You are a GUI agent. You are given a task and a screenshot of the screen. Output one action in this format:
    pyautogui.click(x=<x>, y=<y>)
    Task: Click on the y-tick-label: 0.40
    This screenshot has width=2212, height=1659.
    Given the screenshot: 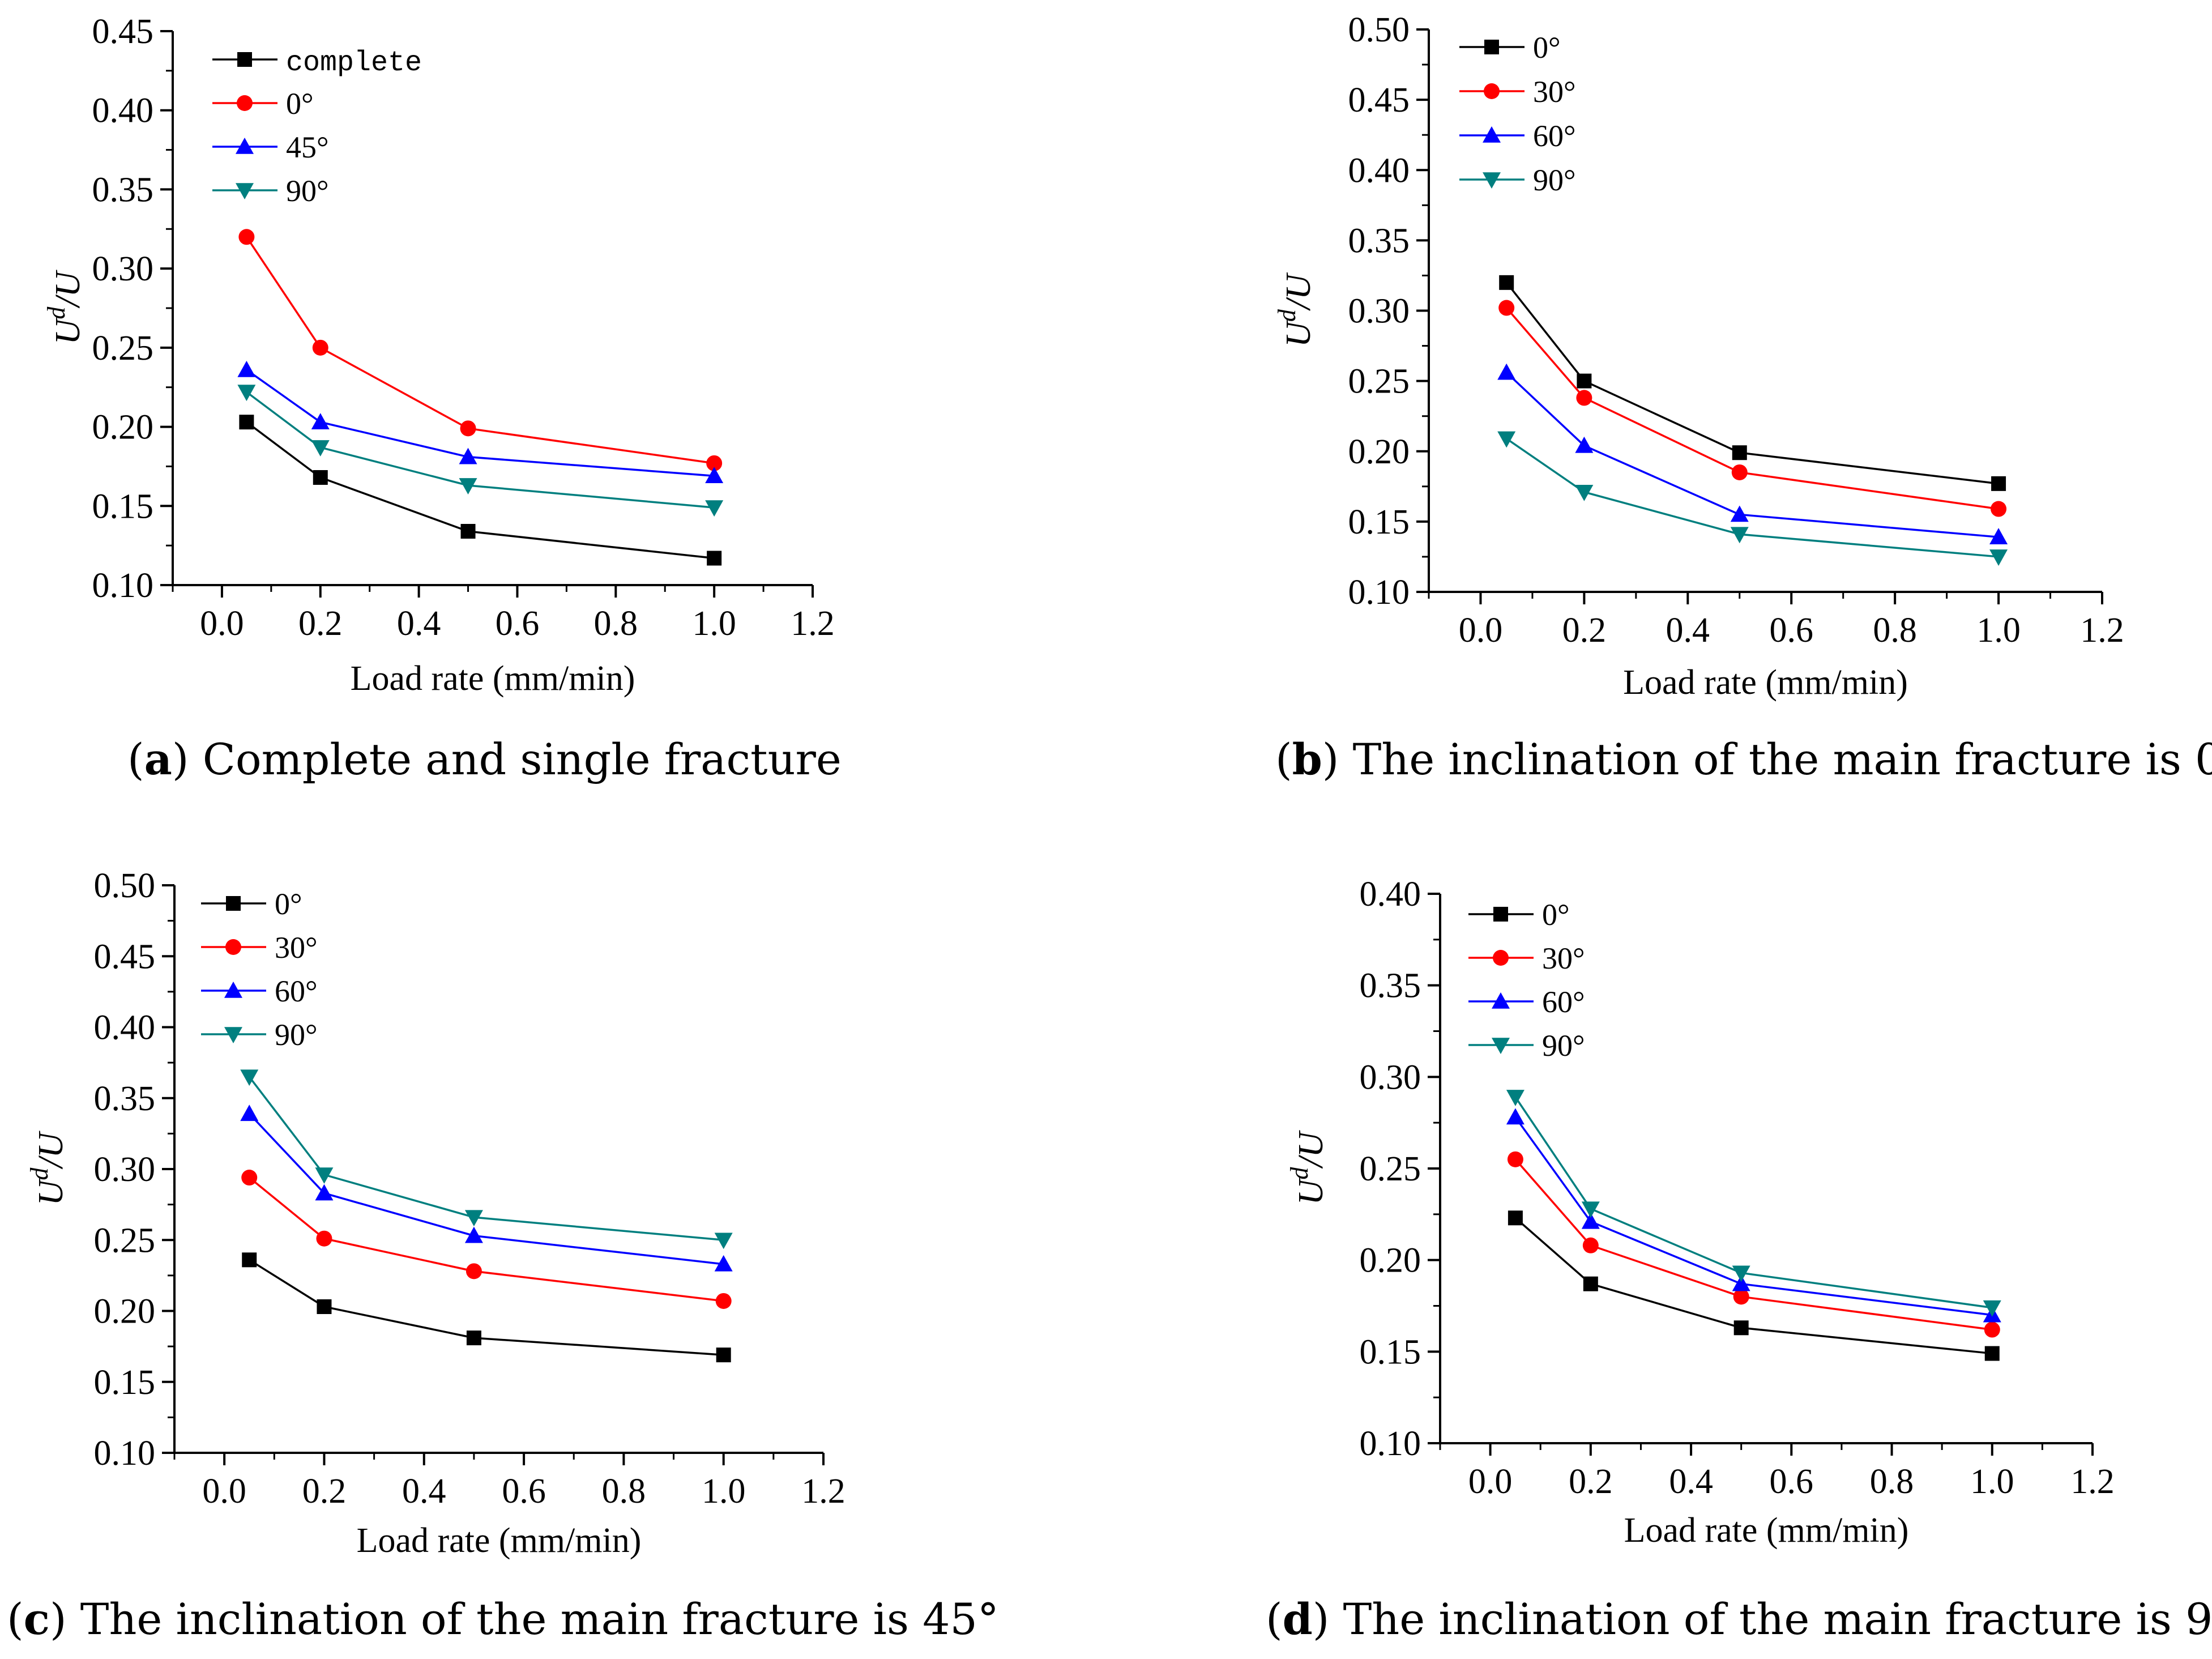 What is the action you would take?
    pyautogui.click(x=1379, y=170)
    